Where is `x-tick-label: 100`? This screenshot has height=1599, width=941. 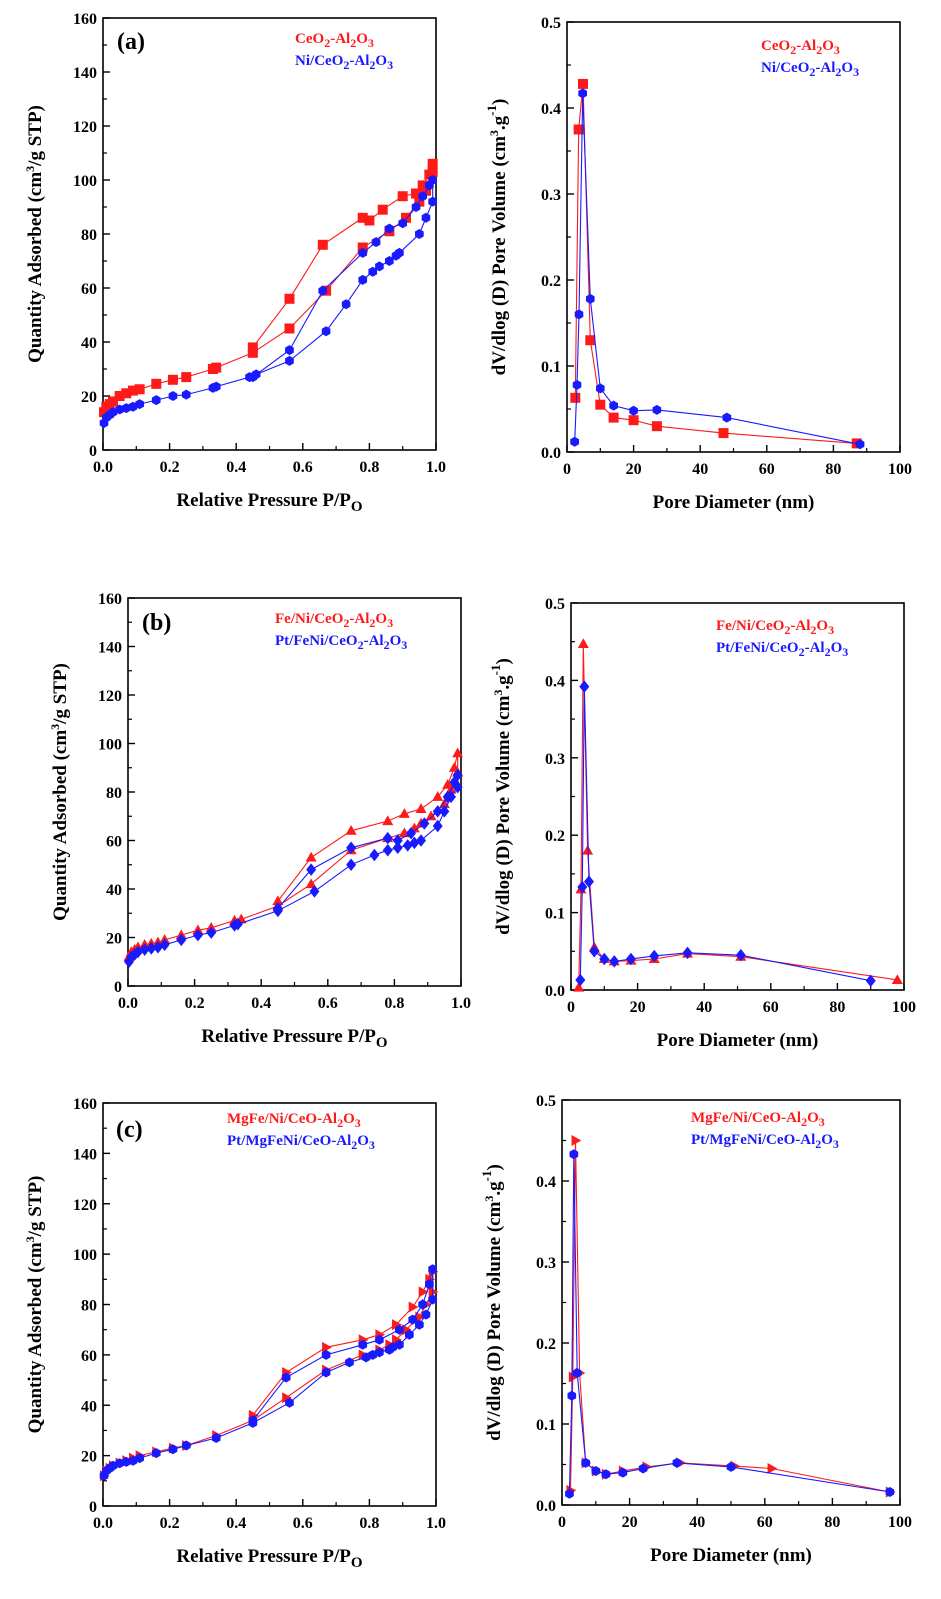 x-tick-label: 100 is located at coordinates (900, 469).